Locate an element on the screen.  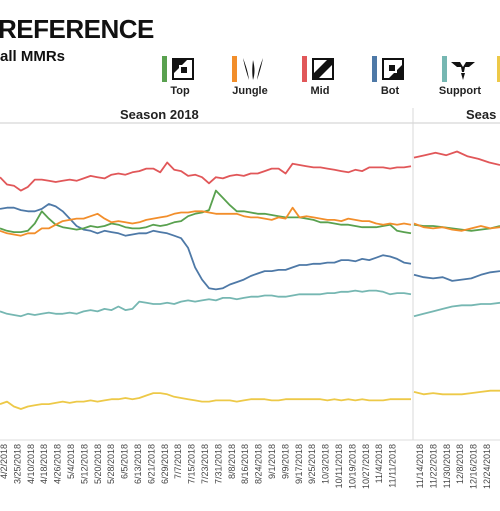
x-tick-label: 6/21/2018 is located at coordinates (151, 464).